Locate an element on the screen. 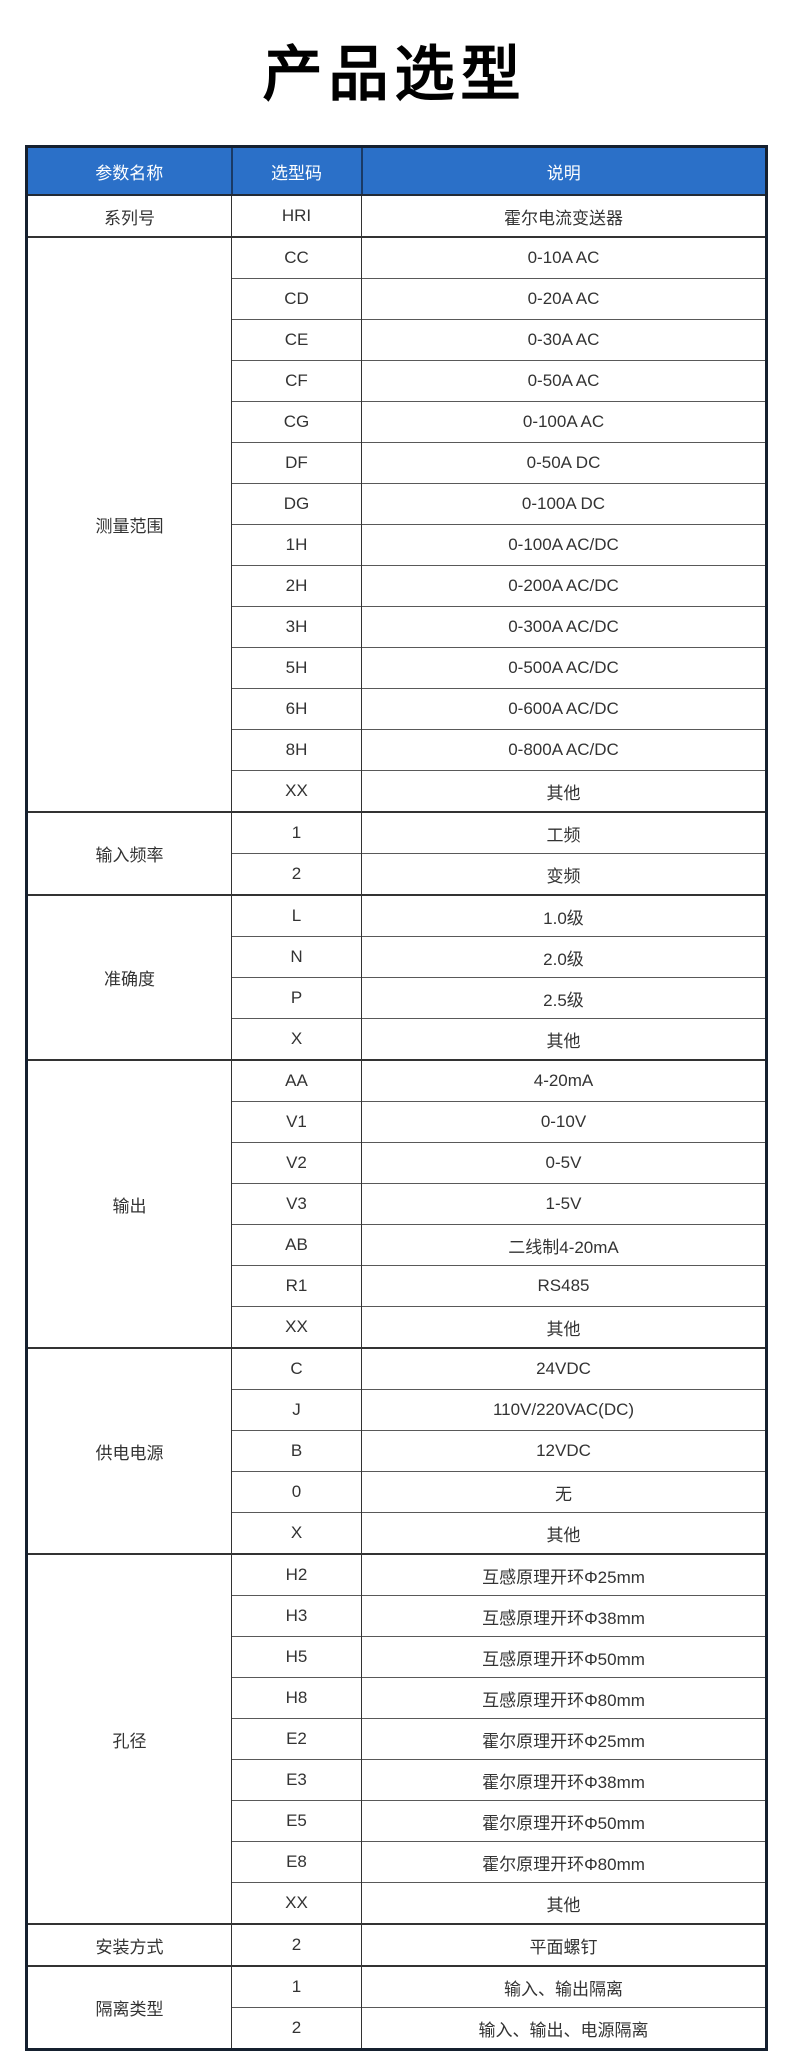 This screenshot has width=789, height=2051. selection-code-cell: H5 is located at coordinates (296, 1657).